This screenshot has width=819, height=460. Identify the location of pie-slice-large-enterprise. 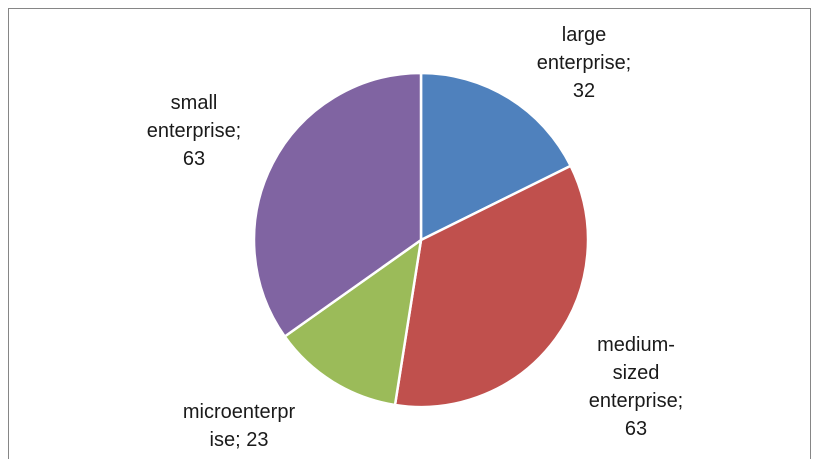
(495, 156).